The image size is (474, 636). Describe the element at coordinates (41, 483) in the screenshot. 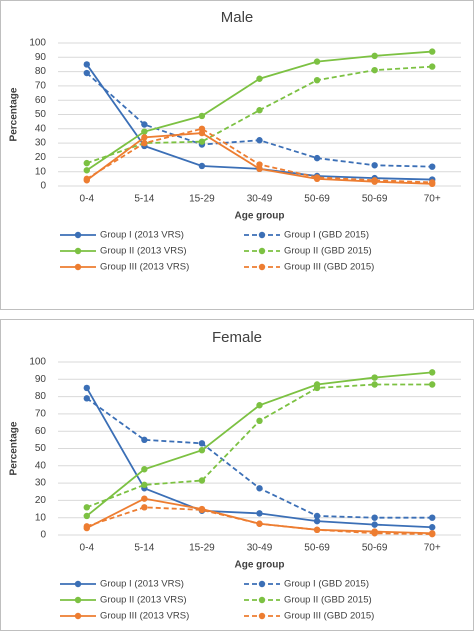

I see `y-tick-label: 30` at that location.